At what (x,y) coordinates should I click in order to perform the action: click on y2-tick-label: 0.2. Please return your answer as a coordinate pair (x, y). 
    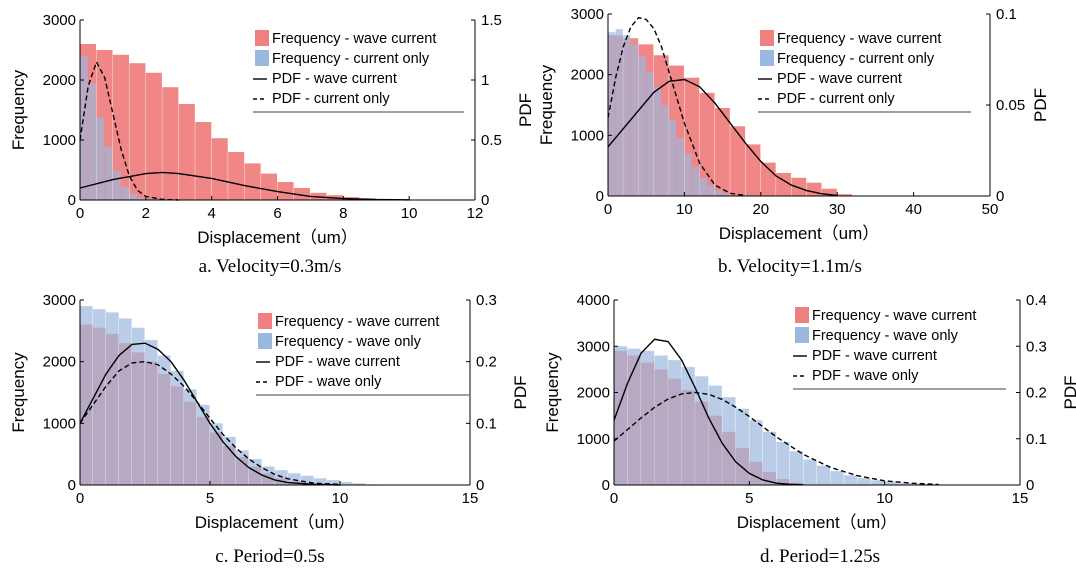
    Looking at the image, I should click on (486, 362).